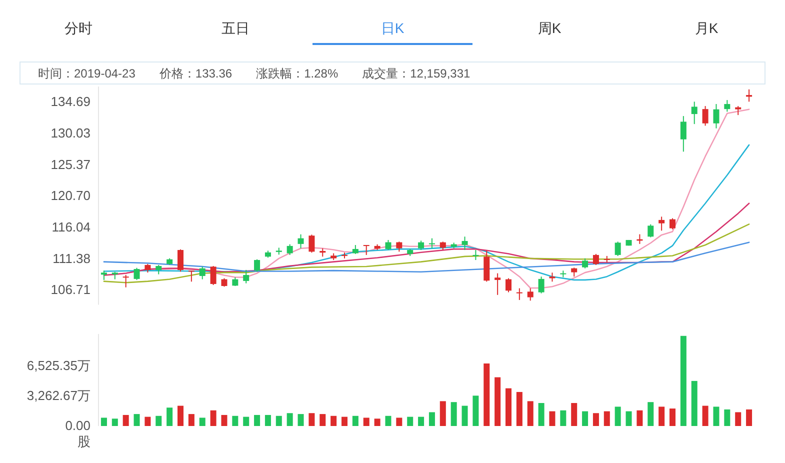 The image size is (785, 463). Describe the element at coordinates (236, 28) in the screenshot. I see `category-label: 五日` at that location.